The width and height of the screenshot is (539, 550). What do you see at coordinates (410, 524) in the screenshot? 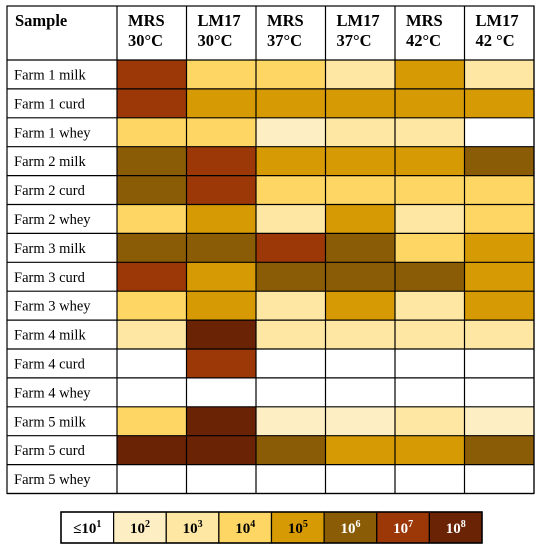
I see `legend-label-exponent: 7` at bounding box center [410, 524].